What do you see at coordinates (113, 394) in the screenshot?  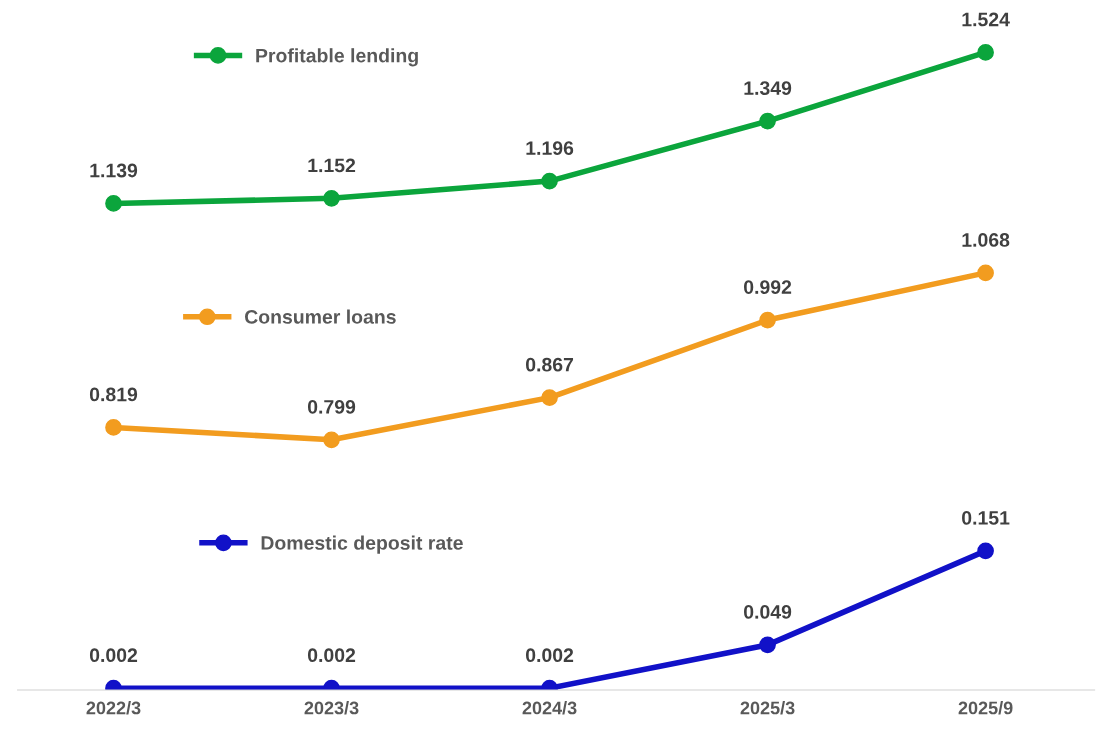 I see `data-label: 0.819` at bounding box center [113, 394].